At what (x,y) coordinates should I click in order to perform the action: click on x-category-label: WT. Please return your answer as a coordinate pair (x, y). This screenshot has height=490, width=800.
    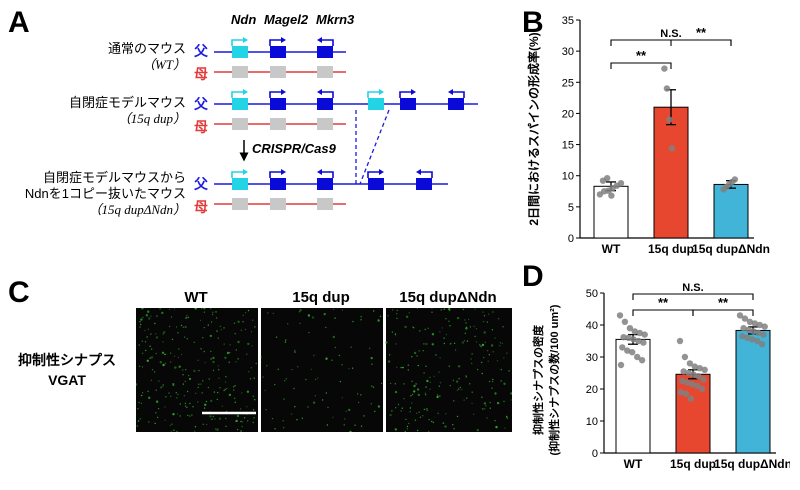
    Looking at the image, I should click on (633, 464).